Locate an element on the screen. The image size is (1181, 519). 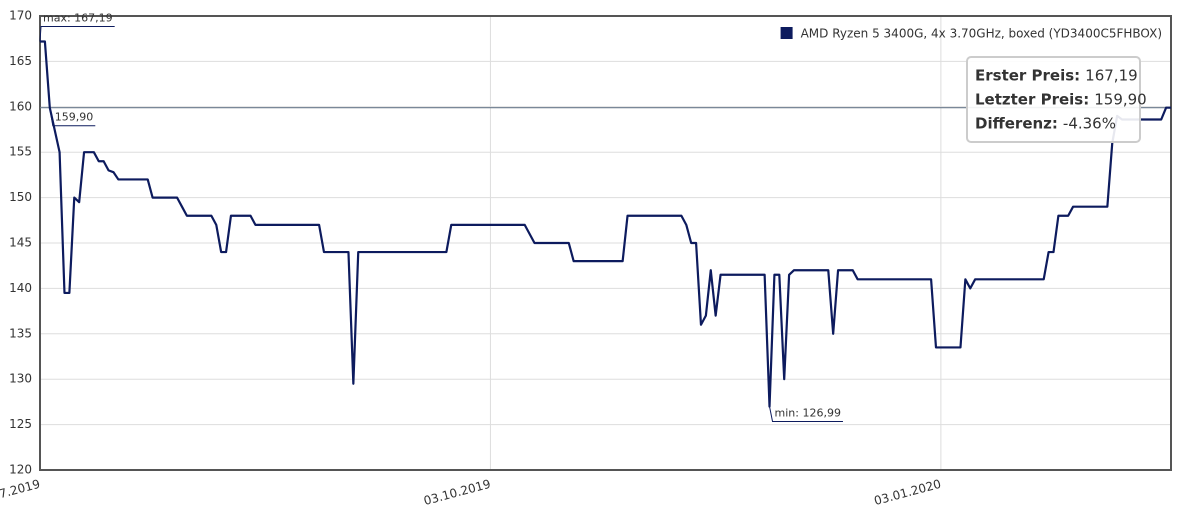
x-tick-label: 03.01.2020 is located at coordinates (908, 492).